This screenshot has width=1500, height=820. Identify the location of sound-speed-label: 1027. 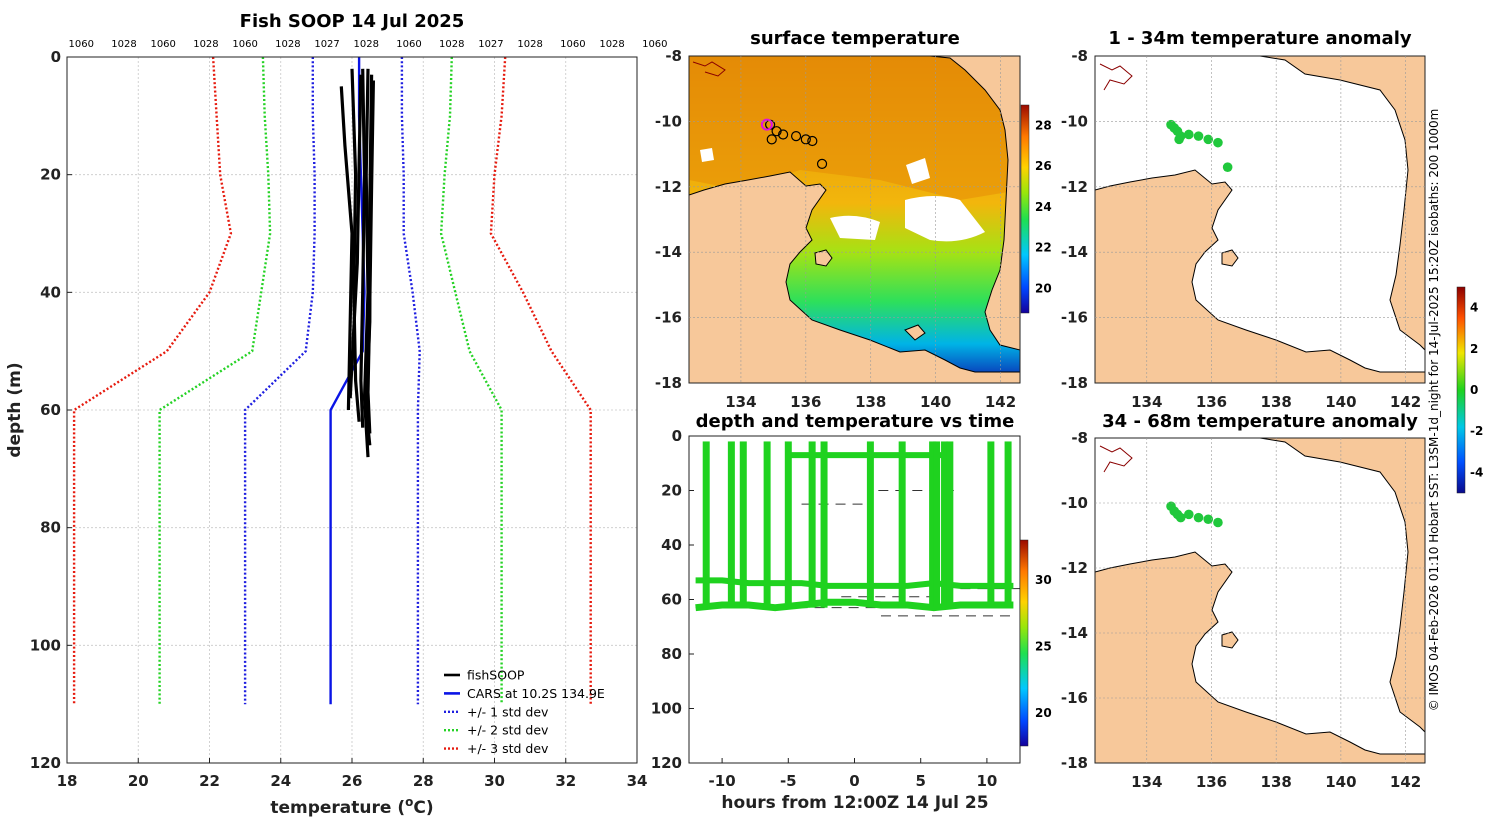
(326, 44).